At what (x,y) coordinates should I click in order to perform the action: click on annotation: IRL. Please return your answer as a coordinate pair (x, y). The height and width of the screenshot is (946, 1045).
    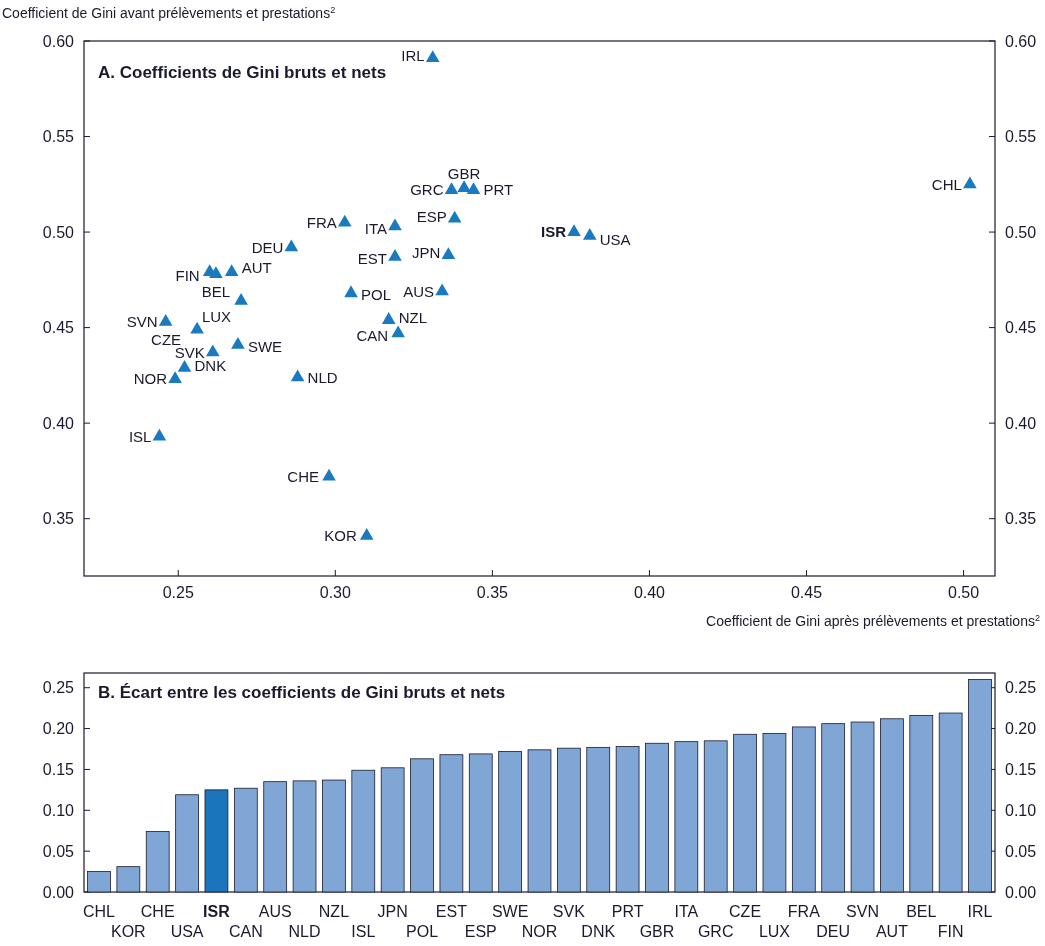
    Looking at the image, I should click on (413, 56).